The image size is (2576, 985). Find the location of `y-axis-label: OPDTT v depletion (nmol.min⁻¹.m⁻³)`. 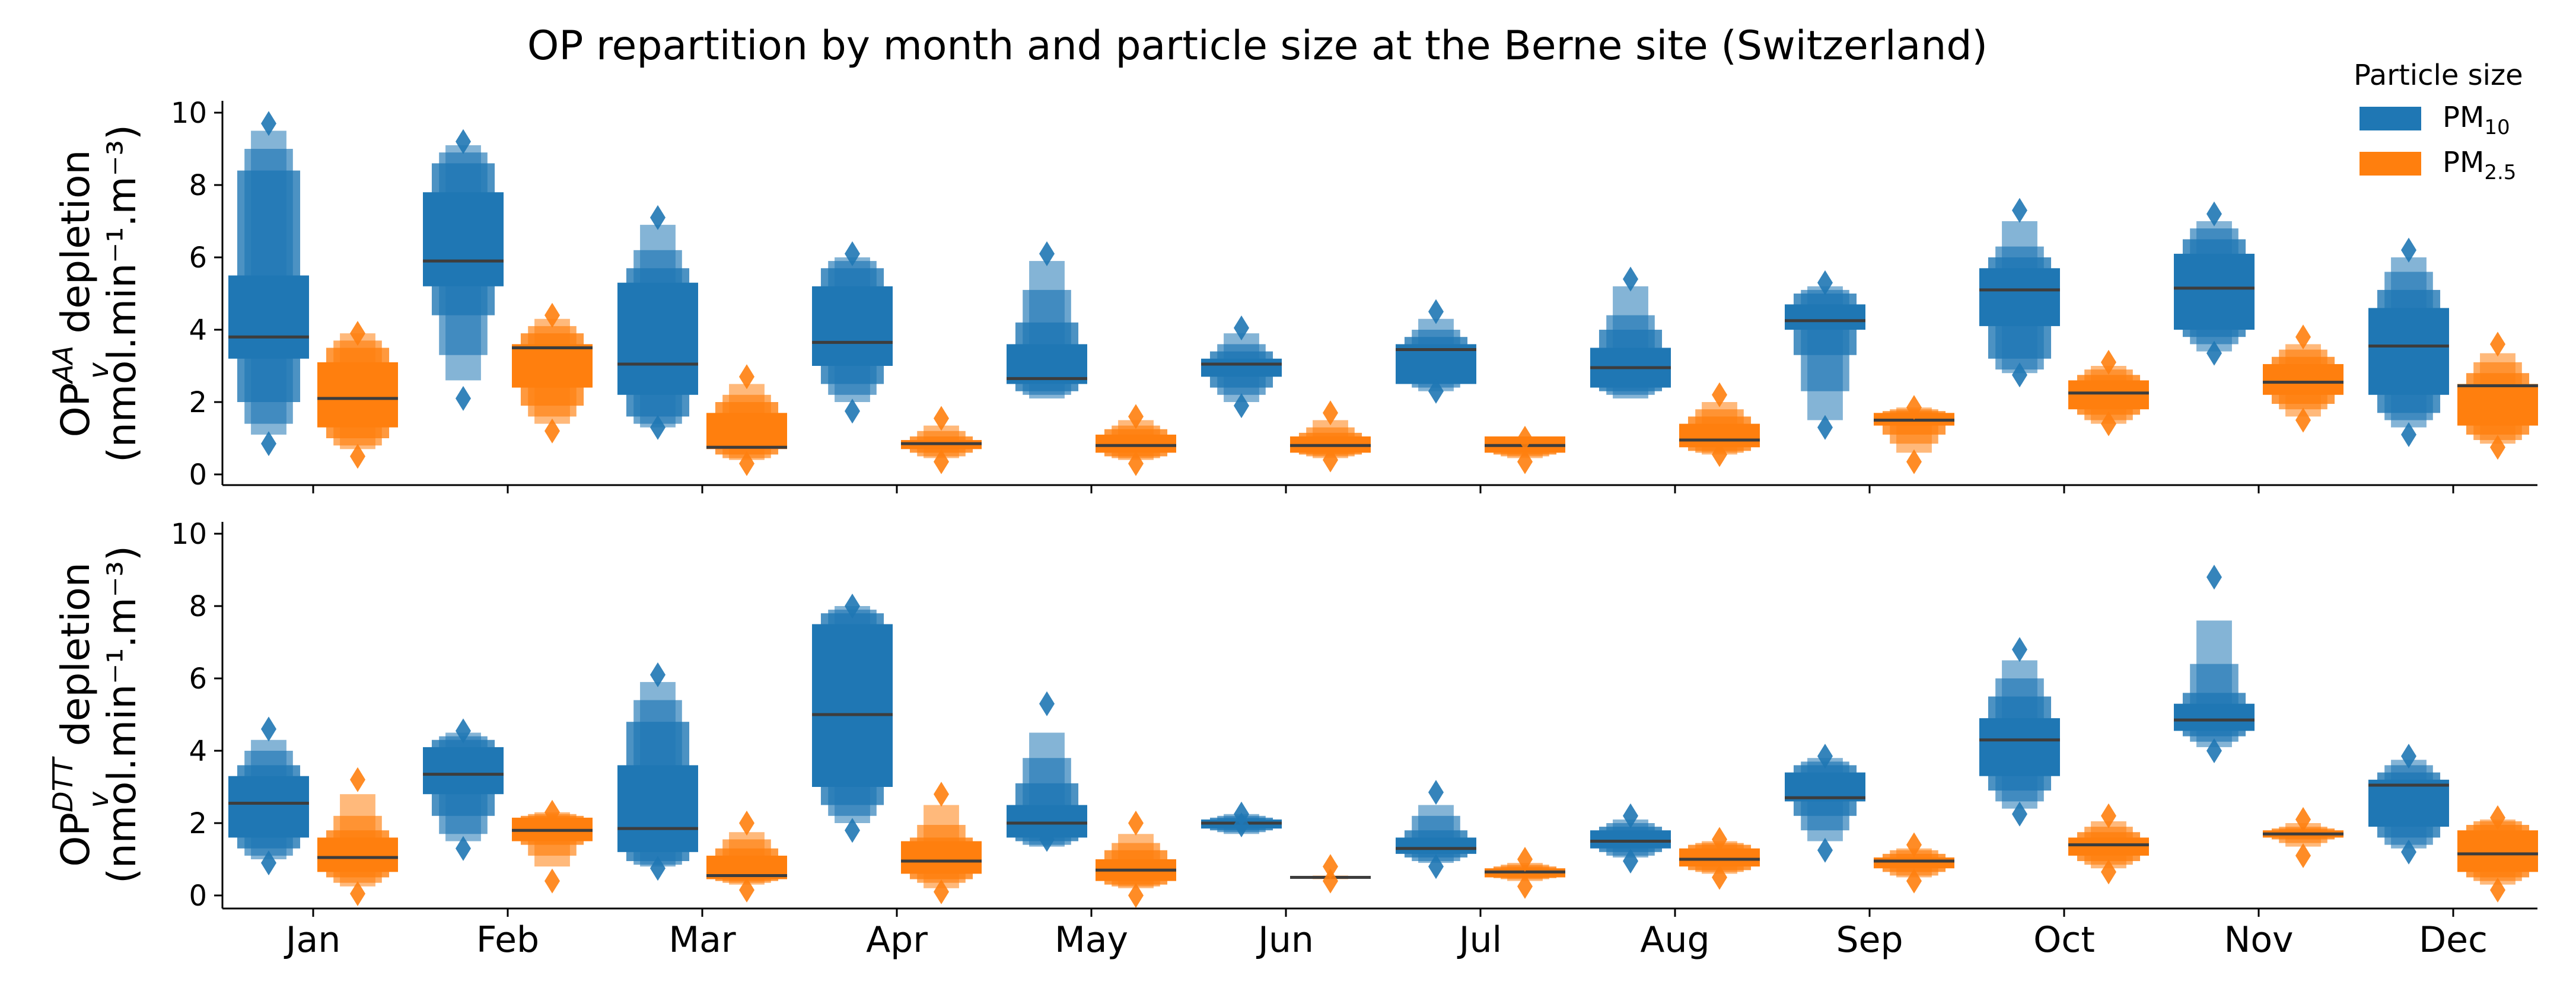

y-axis-label: OPDTT v depletion (nmol.min⁻¹.m⁻³) is located at coordinates (96, 715).